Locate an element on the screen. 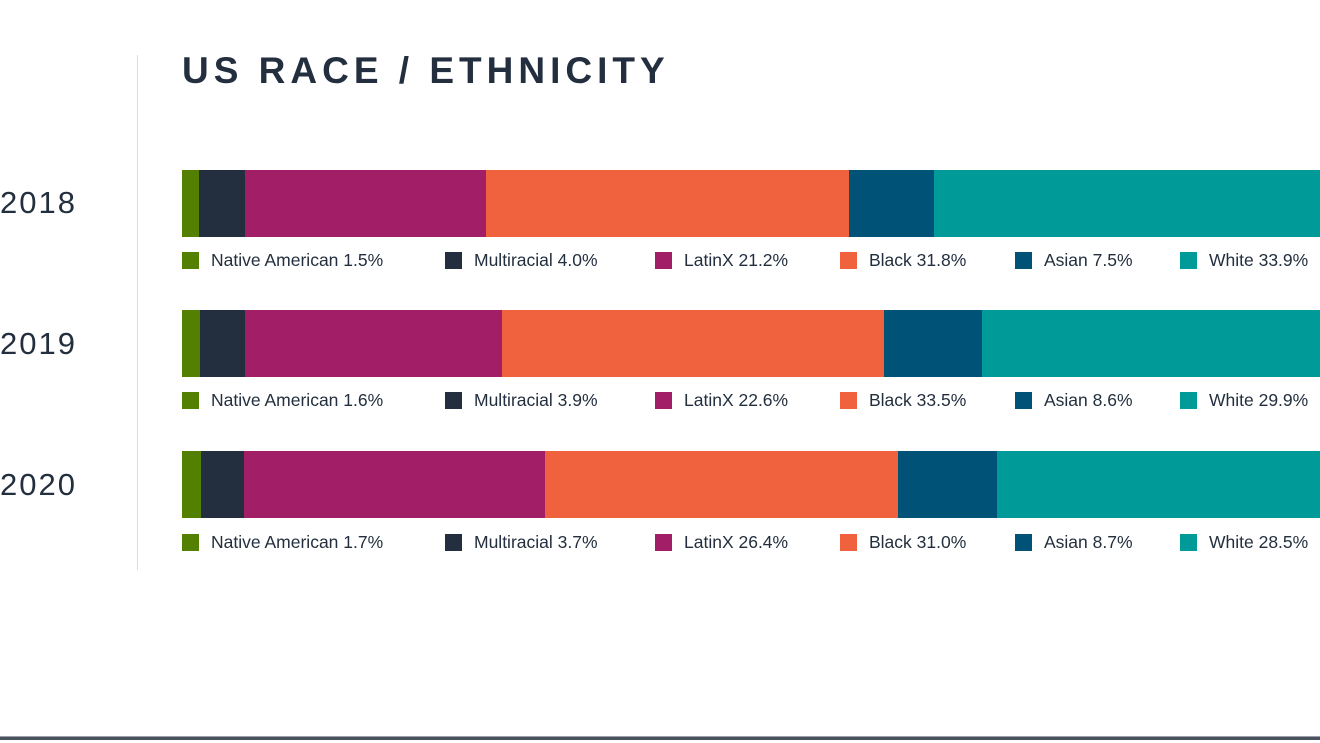 Image resolution: width=1320 pixels, height=743 pixels. legend-item: Black 31.0% is located at coordinates (903, 542).